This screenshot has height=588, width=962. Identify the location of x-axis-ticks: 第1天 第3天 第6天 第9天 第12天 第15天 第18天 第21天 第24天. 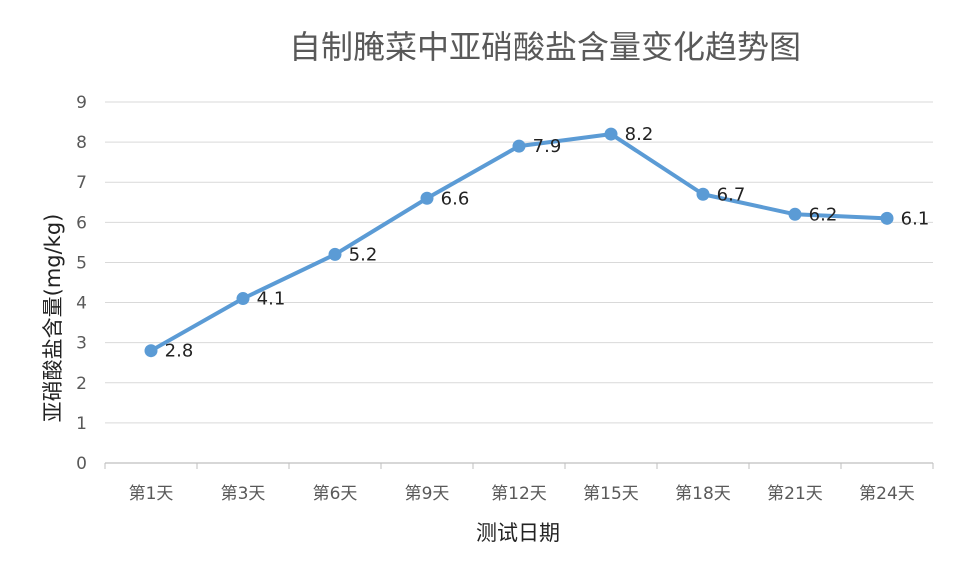
(522, 494).